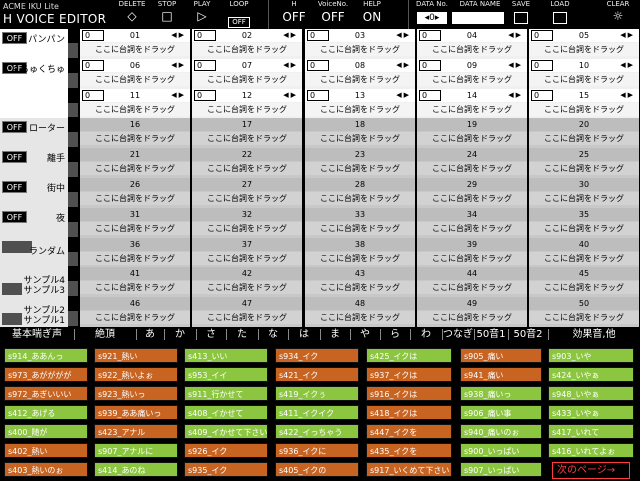  I want to click on voice-button: s424_いやぁ, so click(591, 374).